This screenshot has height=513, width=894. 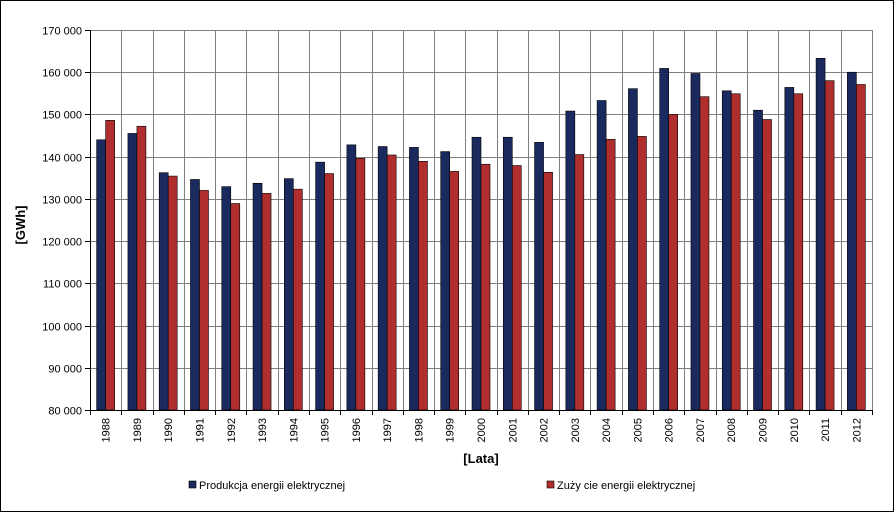 What do you see at coordinates (65, 370) in the screenshot?
I see `y-tick-label: 90 000` at bounding box center [65, 370].